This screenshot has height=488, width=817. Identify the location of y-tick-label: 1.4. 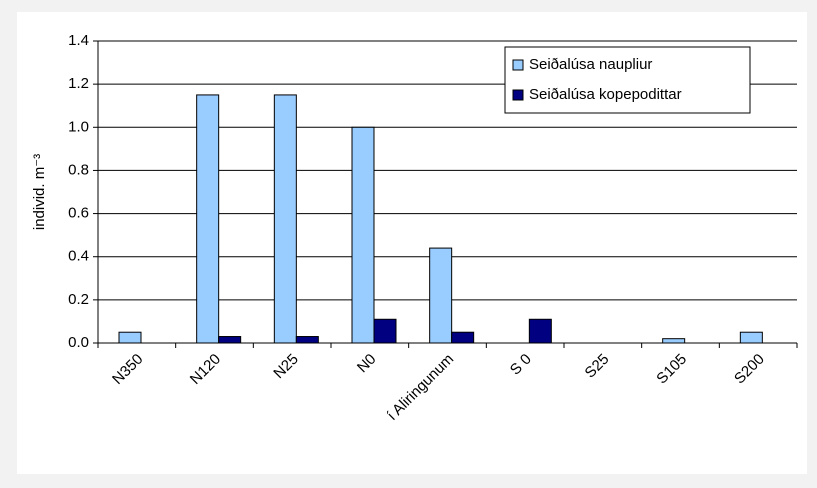
(78, 40).